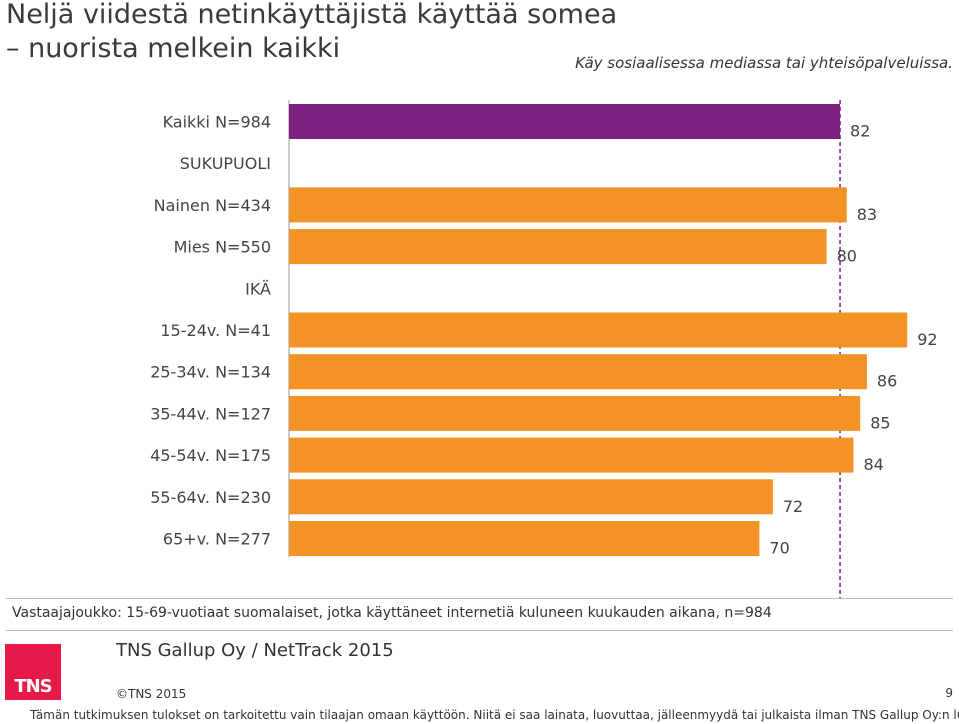 Image resolution: width=959 pixels, height=724 pixels. What do you see at coordinates (210, 497) in the screenshot?
I see `category-label: 55-64v. N=230` at bounding box center [210, 497].